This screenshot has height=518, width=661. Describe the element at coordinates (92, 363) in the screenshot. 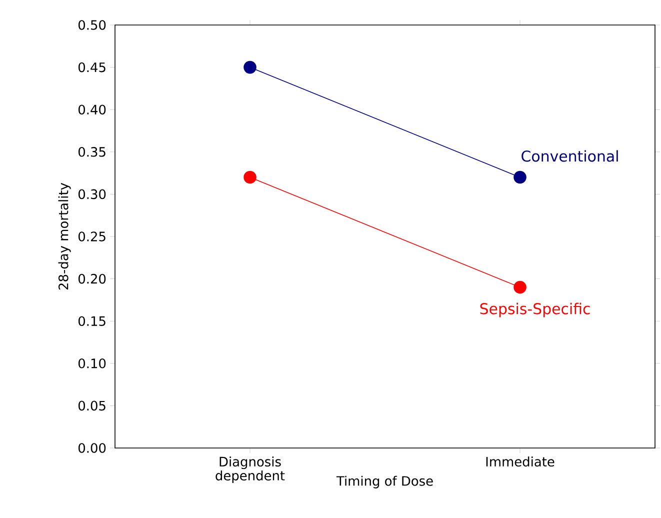

I see `y-tick-label: 0.10` at that location.